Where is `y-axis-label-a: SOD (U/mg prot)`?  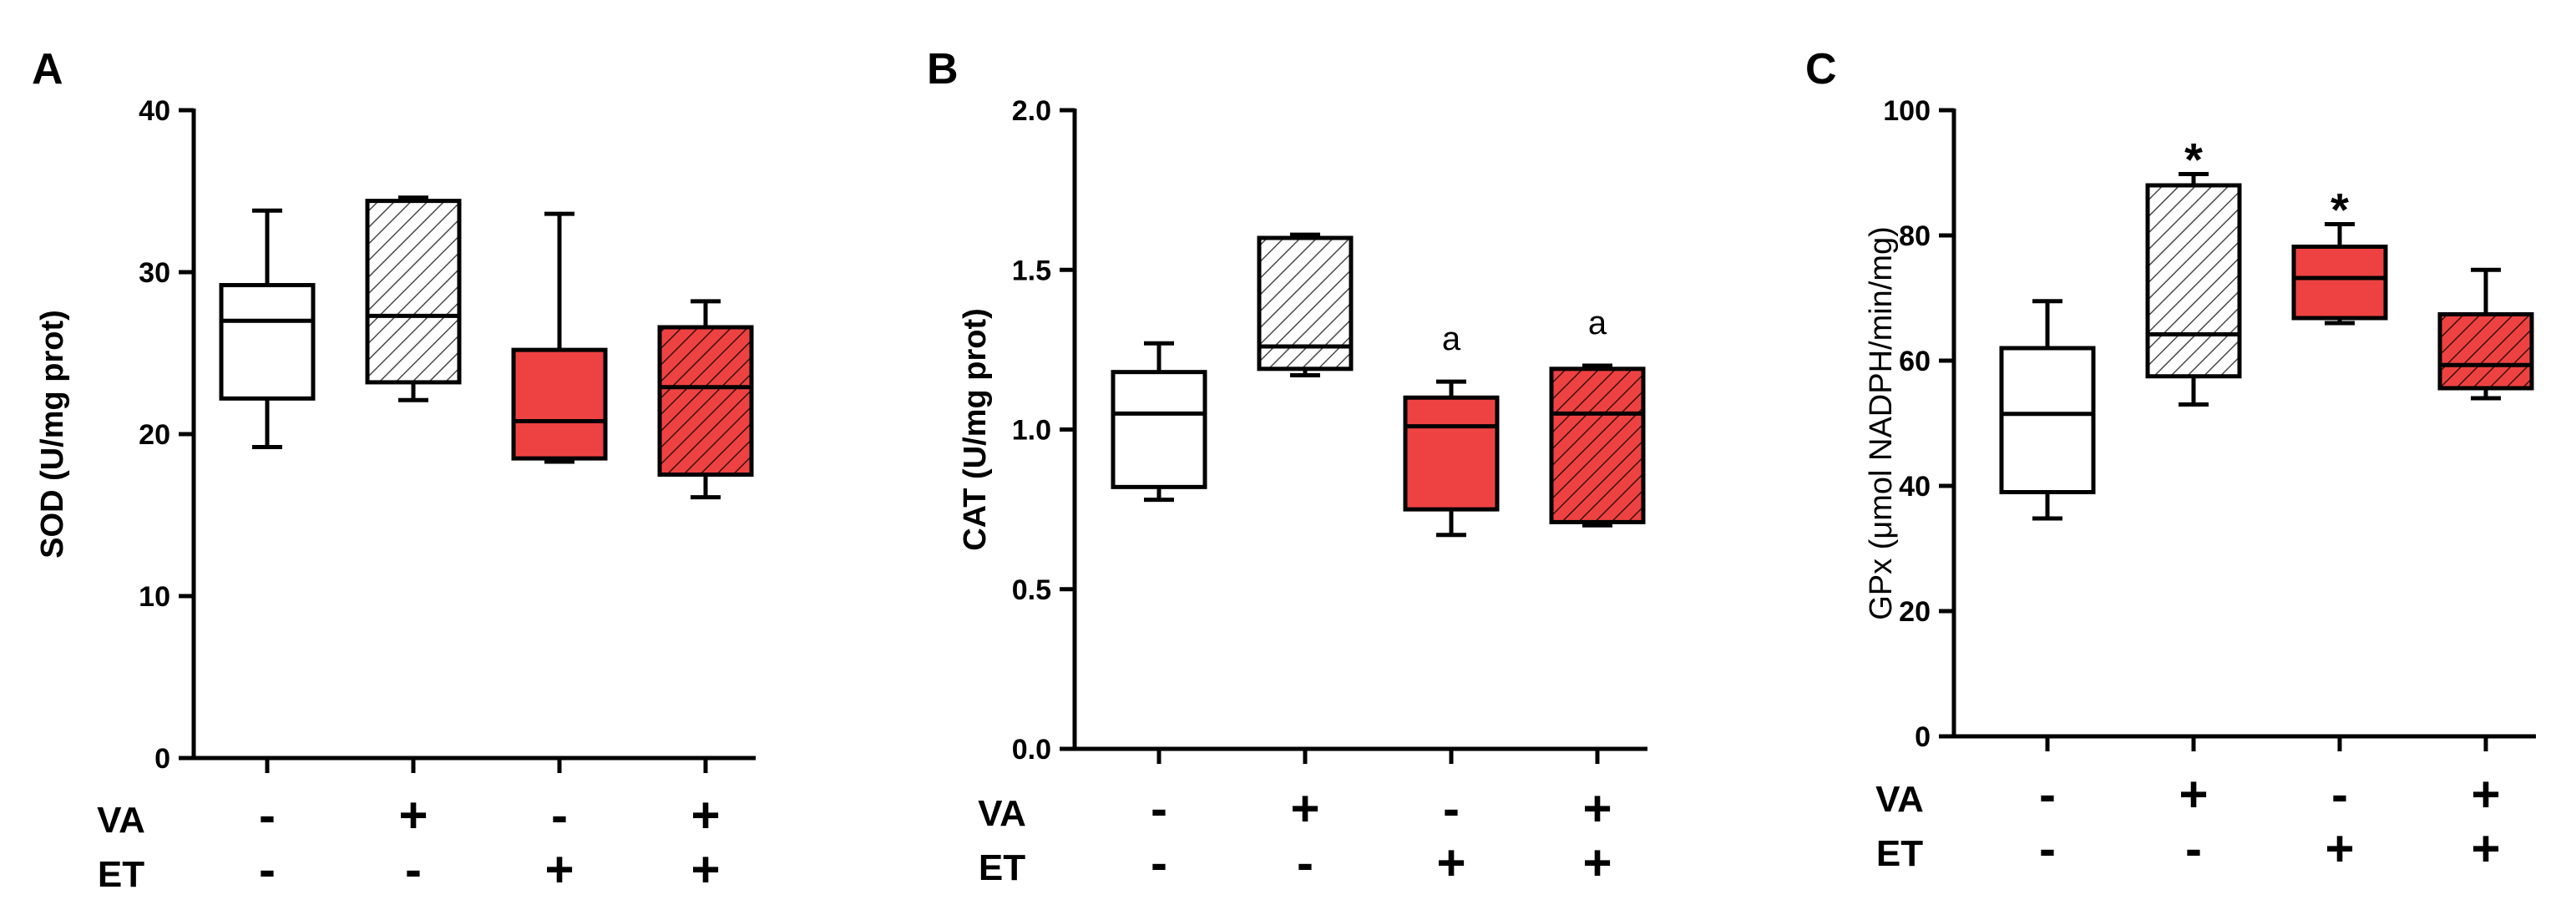
y-axis-label-a: SOD (U/mg prot) is located at coordinates (52, 434).